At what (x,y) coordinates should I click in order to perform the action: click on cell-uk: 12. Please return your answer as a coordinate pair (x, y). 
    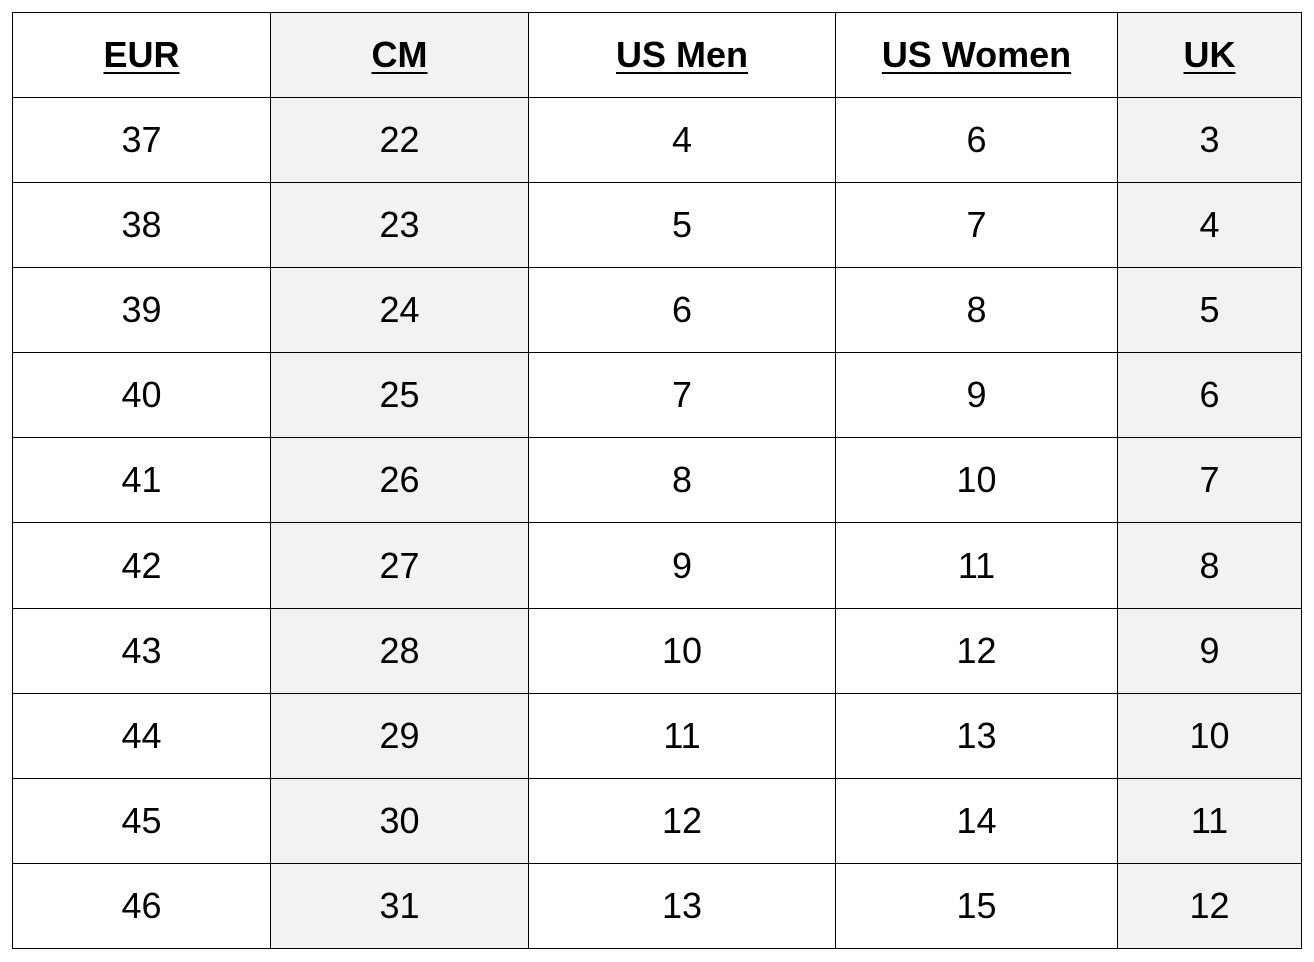
    Looking at the image, I should click on (1209, 906).